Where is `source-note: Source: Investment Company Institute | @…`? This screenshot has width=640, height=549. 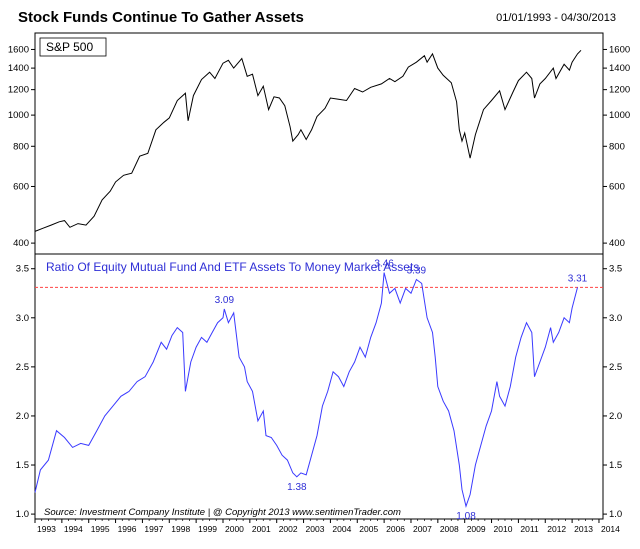 source-note: Source: Investment Company Institute | @… is located at coordinates (222, 512).